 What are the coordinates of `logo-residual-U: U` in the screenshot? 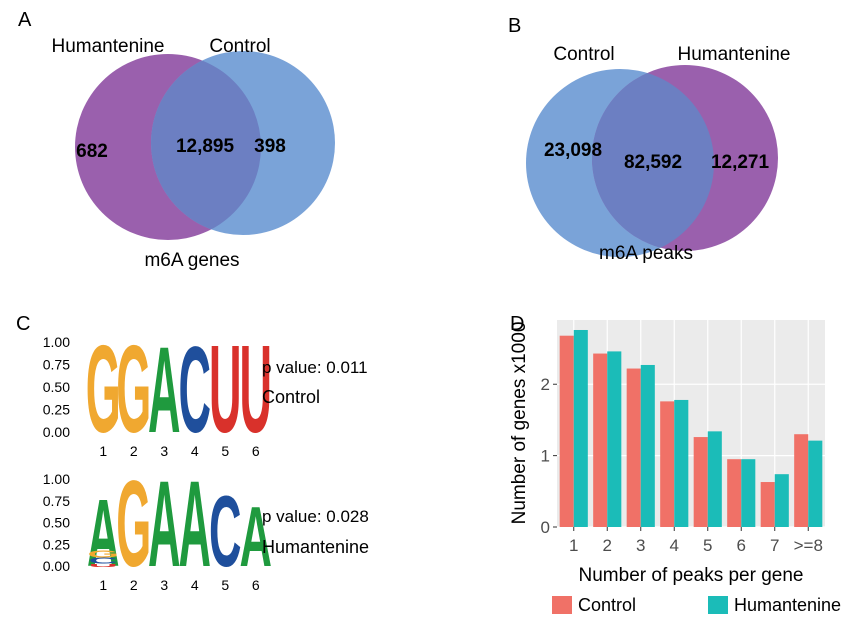 It's located at (103, 565).